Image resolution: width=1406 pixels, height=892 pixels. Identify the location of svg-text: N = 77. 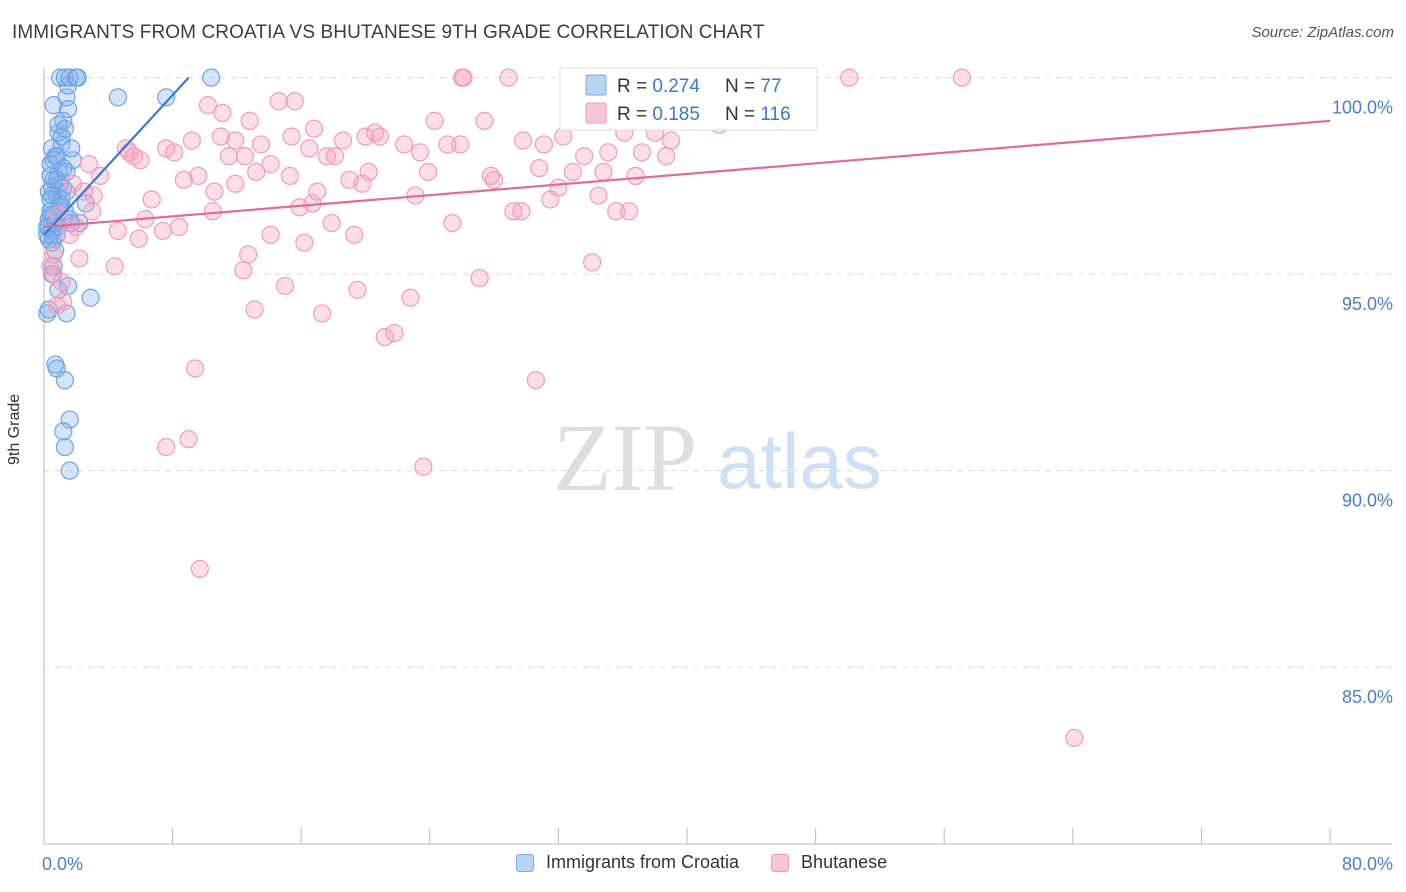
(753, 86).